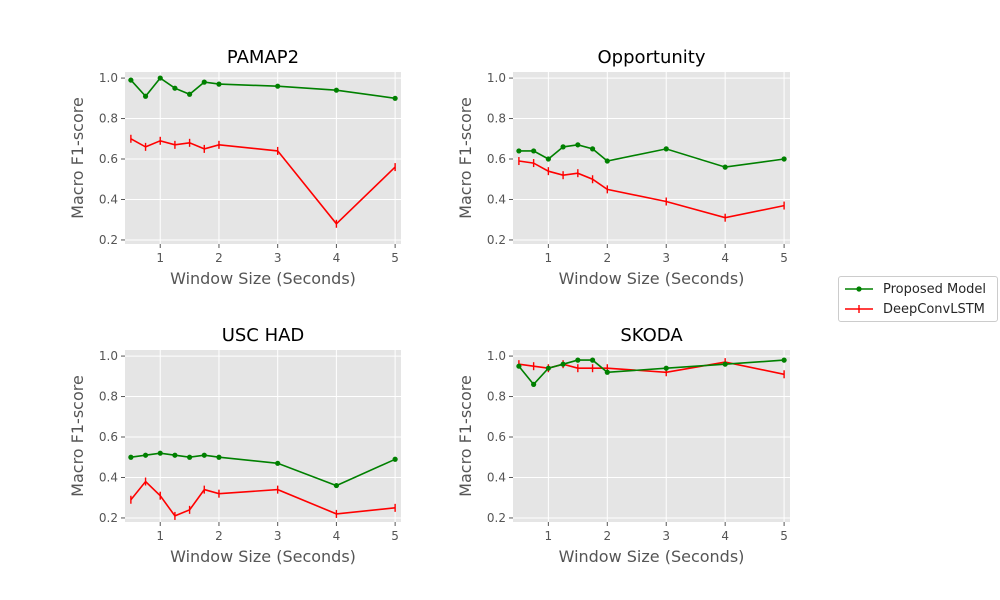 The image size is (1000, 600). Describe the element at coordinates (934, 309) in the screenshot. I see `legend-label-deepconvlstm: DeepConvLSTM` at that location.